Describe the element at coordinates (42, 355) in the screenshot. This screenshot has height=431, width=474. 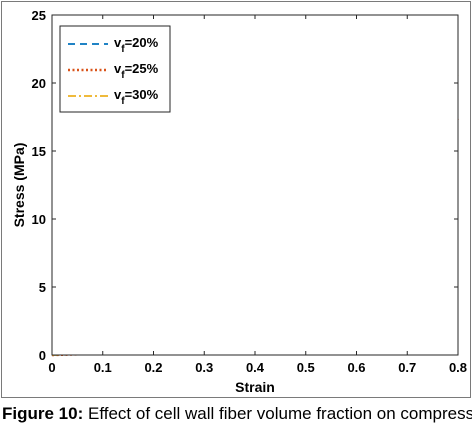
I see `y-tick-label: 0` at that location.